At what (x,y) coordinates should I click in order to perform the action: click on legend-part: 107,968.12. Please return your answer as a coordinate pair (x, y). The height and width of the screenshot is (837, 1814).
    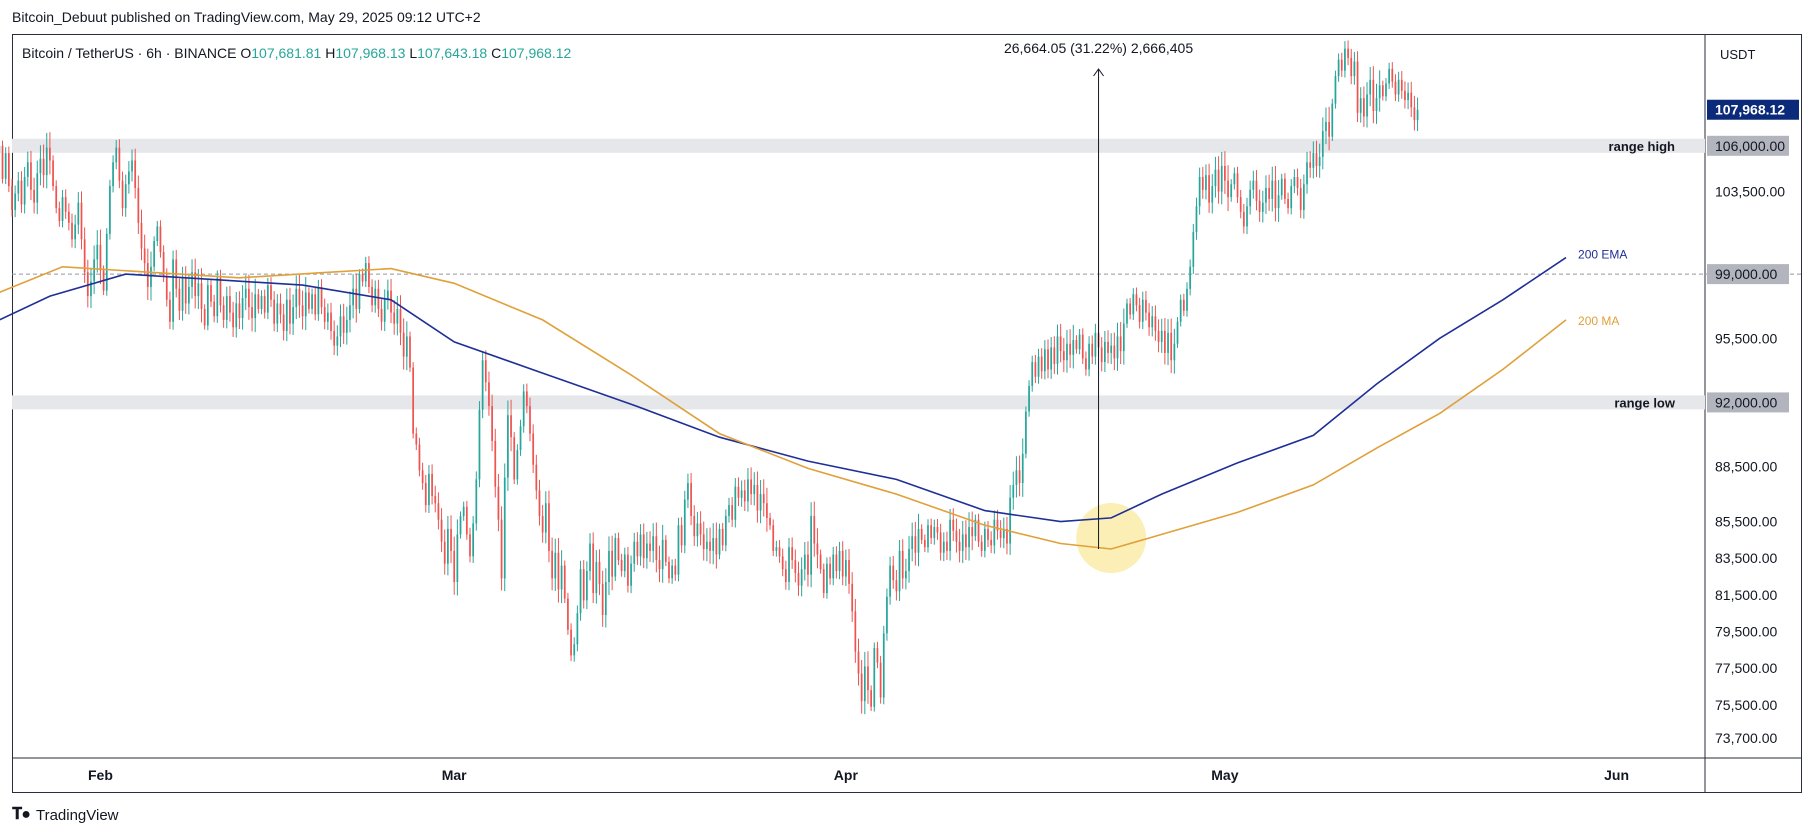
    Looking at the image, I should click on (536, 53).